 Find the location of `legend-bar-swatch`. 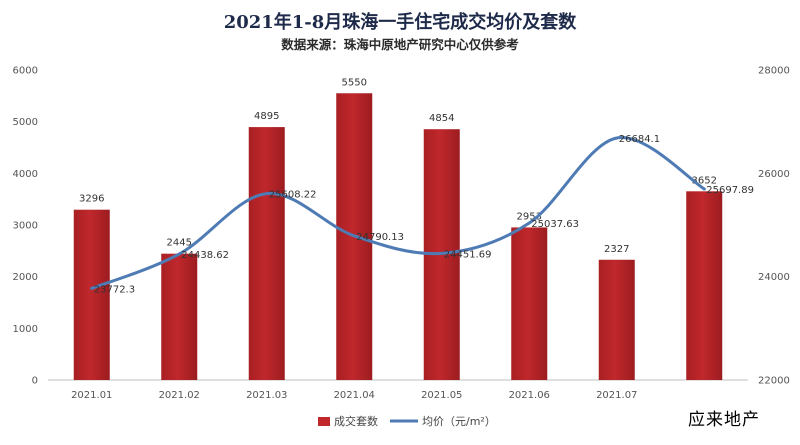

legend-bar-swatch is located at coordinates (324, 421).